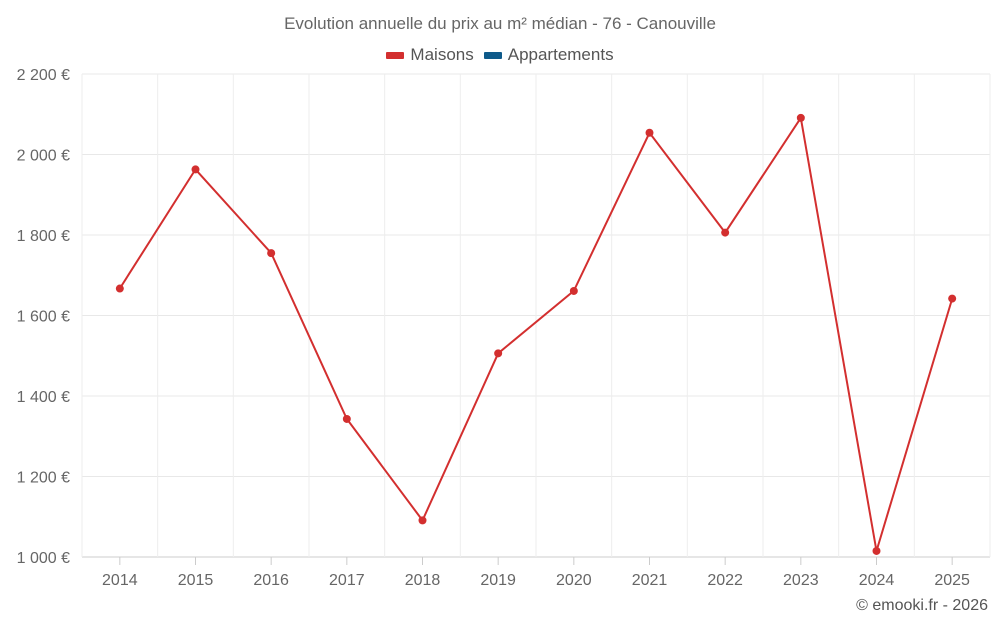 This screenshot has height=625, width=1000. I want to click on x-tick-label: 2021, so click(650, 580).